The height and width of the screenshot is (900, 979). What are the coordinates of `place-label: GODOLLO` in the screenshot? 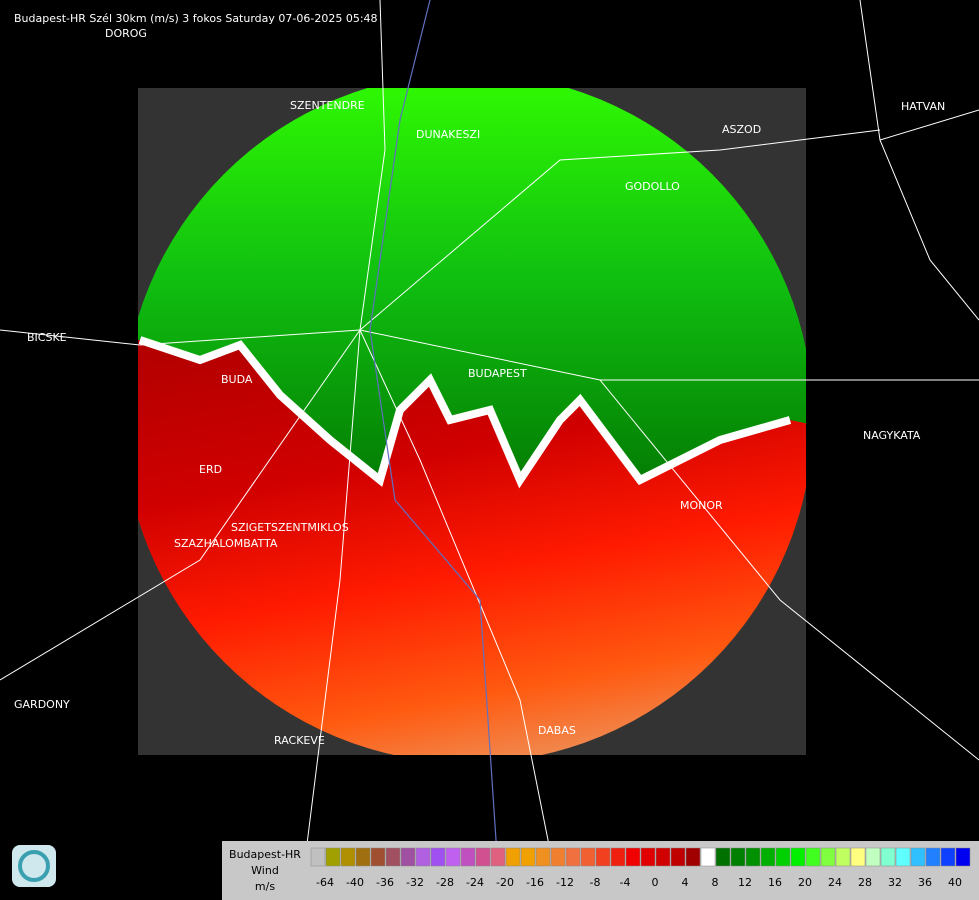 It's located at (652, 186).